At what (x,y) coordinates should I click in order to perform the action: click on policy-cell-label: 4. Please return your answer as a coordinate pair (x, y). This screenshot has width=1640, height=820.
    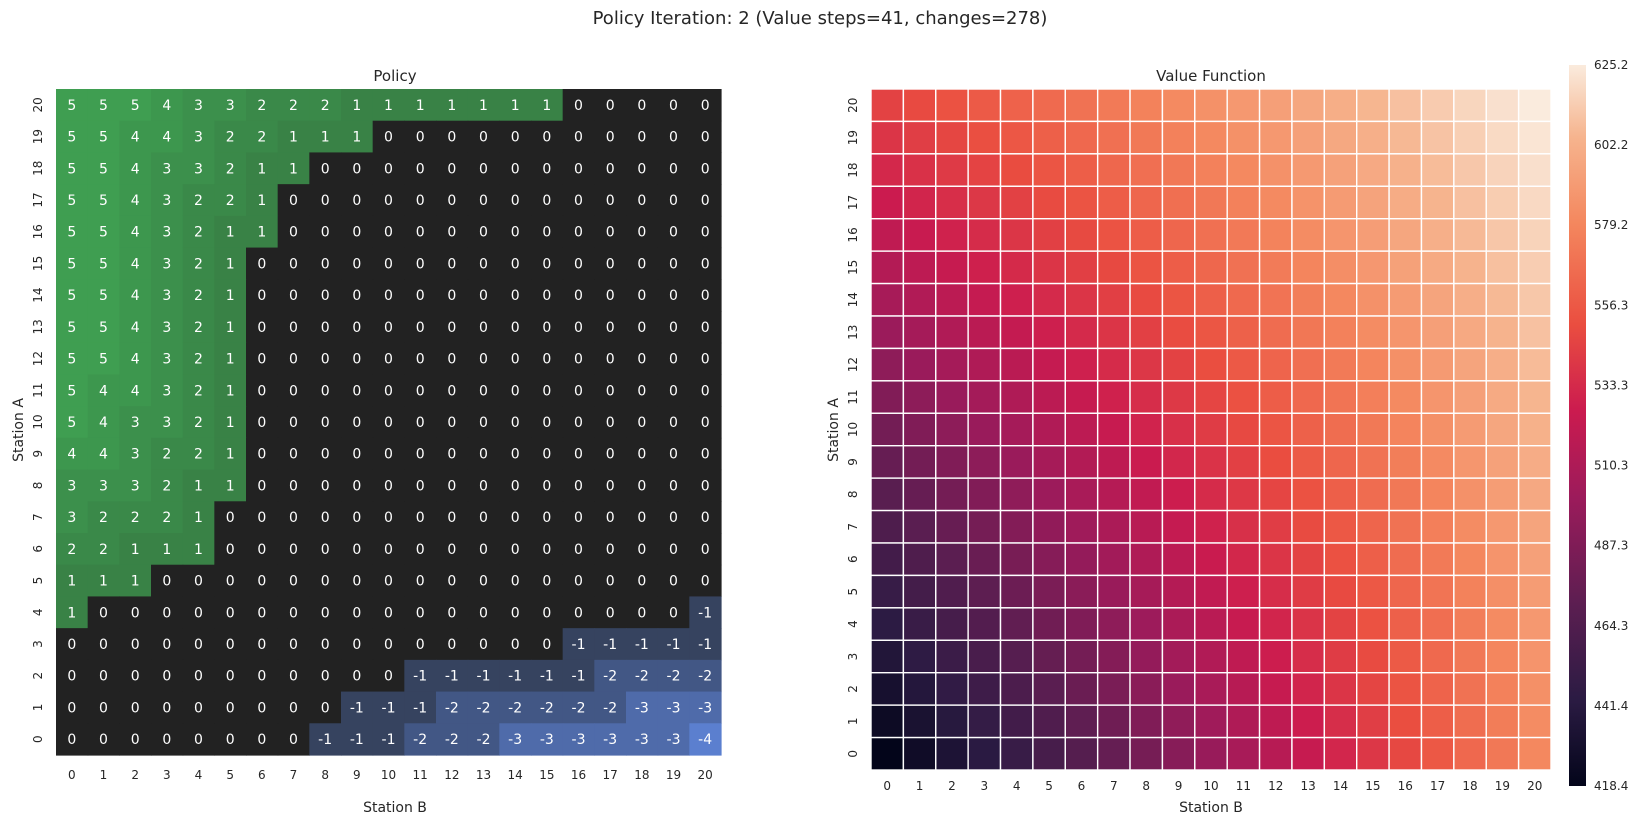
    Looking at the image, I should click on (103, 423).